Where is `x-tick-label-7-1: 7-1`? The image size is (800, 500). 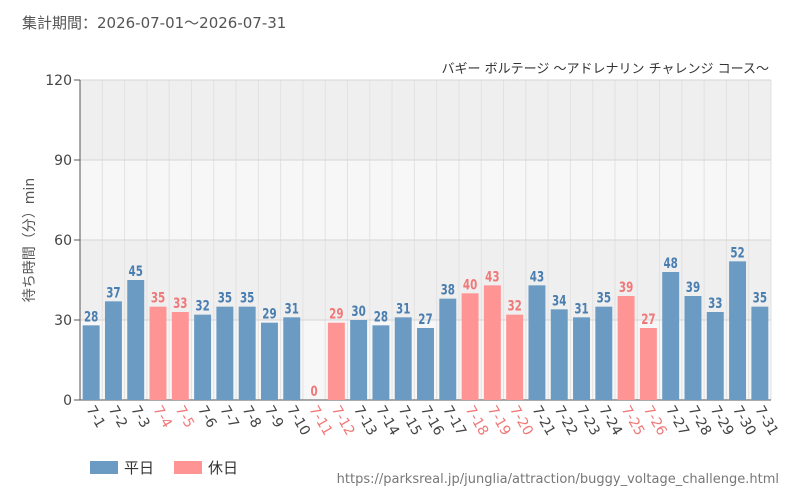
x-tick-label-7-1: 7-1 is located at coordinates (95, 417).